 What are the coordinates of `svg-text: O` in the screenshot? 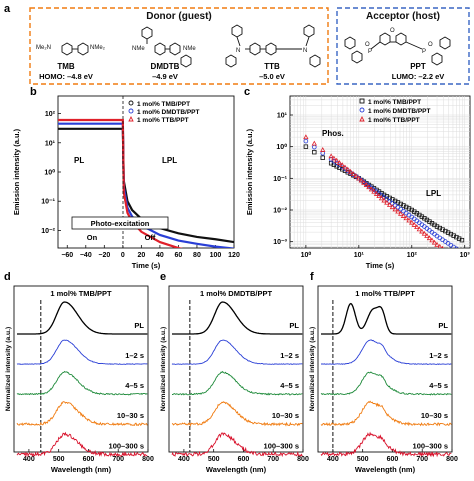 It's located at (392, 31).